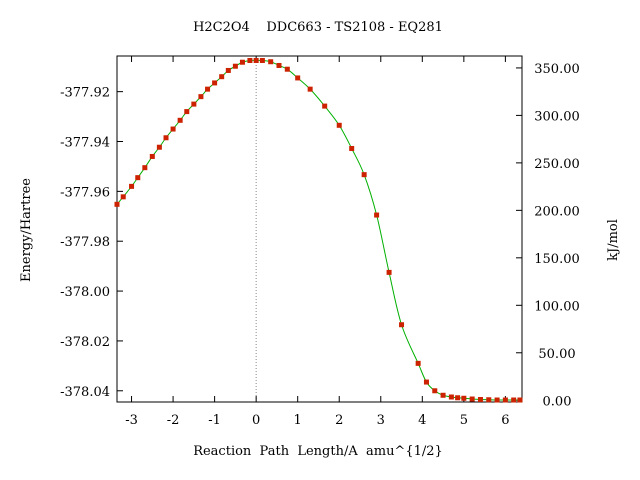 The height and width of the screenshot is (480, 640). Describe the element at coordinates (173, 420) in the screenshot. I see `x-tick-label: -2` at that location.